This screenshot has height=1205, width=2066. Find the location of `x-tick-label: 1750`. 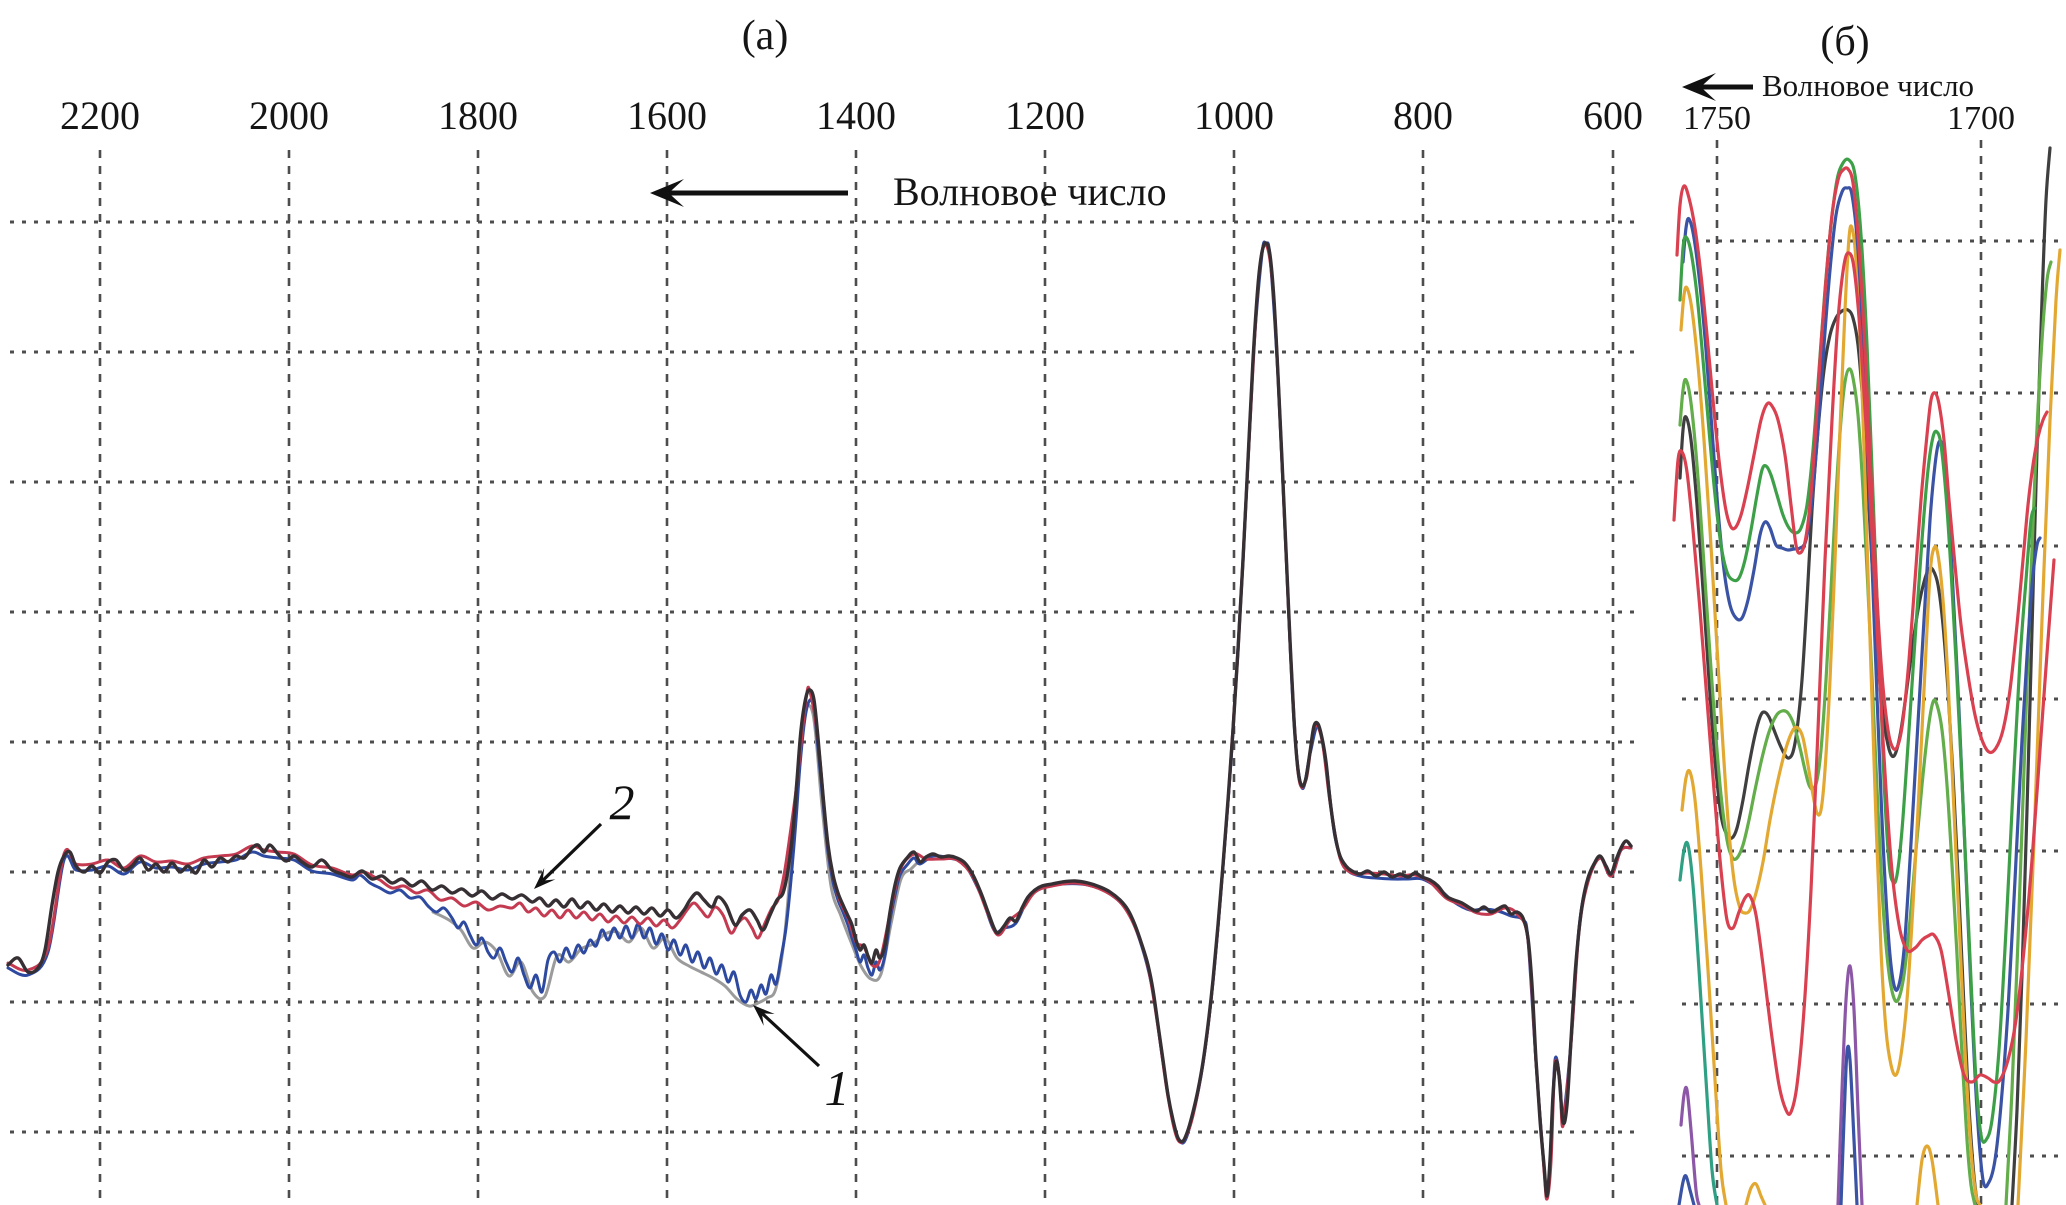

x-tick-label: 1750 is located at coordinates (1717, 118).